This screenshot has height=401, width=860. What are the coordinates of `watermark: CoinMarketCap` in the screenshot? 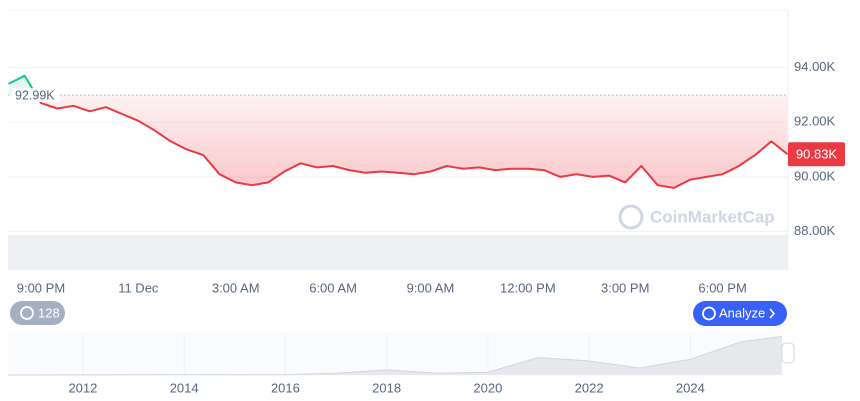 It's located at (696, 217).